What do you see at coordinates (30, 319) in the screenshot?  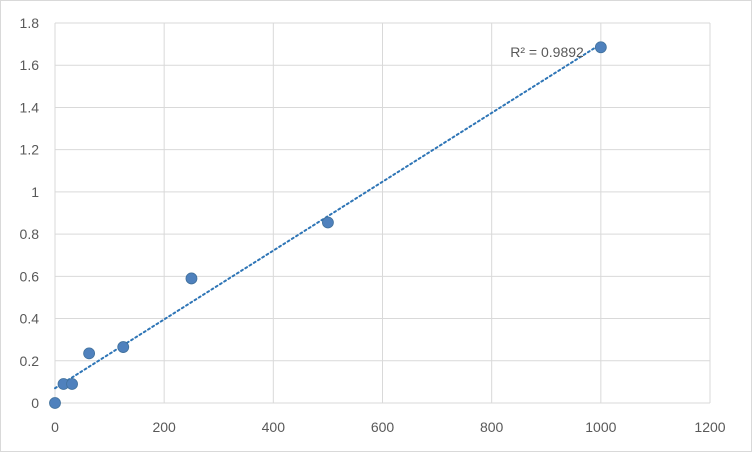 I see `y-tick-label: 0.4` at bounding box center [30, 319].